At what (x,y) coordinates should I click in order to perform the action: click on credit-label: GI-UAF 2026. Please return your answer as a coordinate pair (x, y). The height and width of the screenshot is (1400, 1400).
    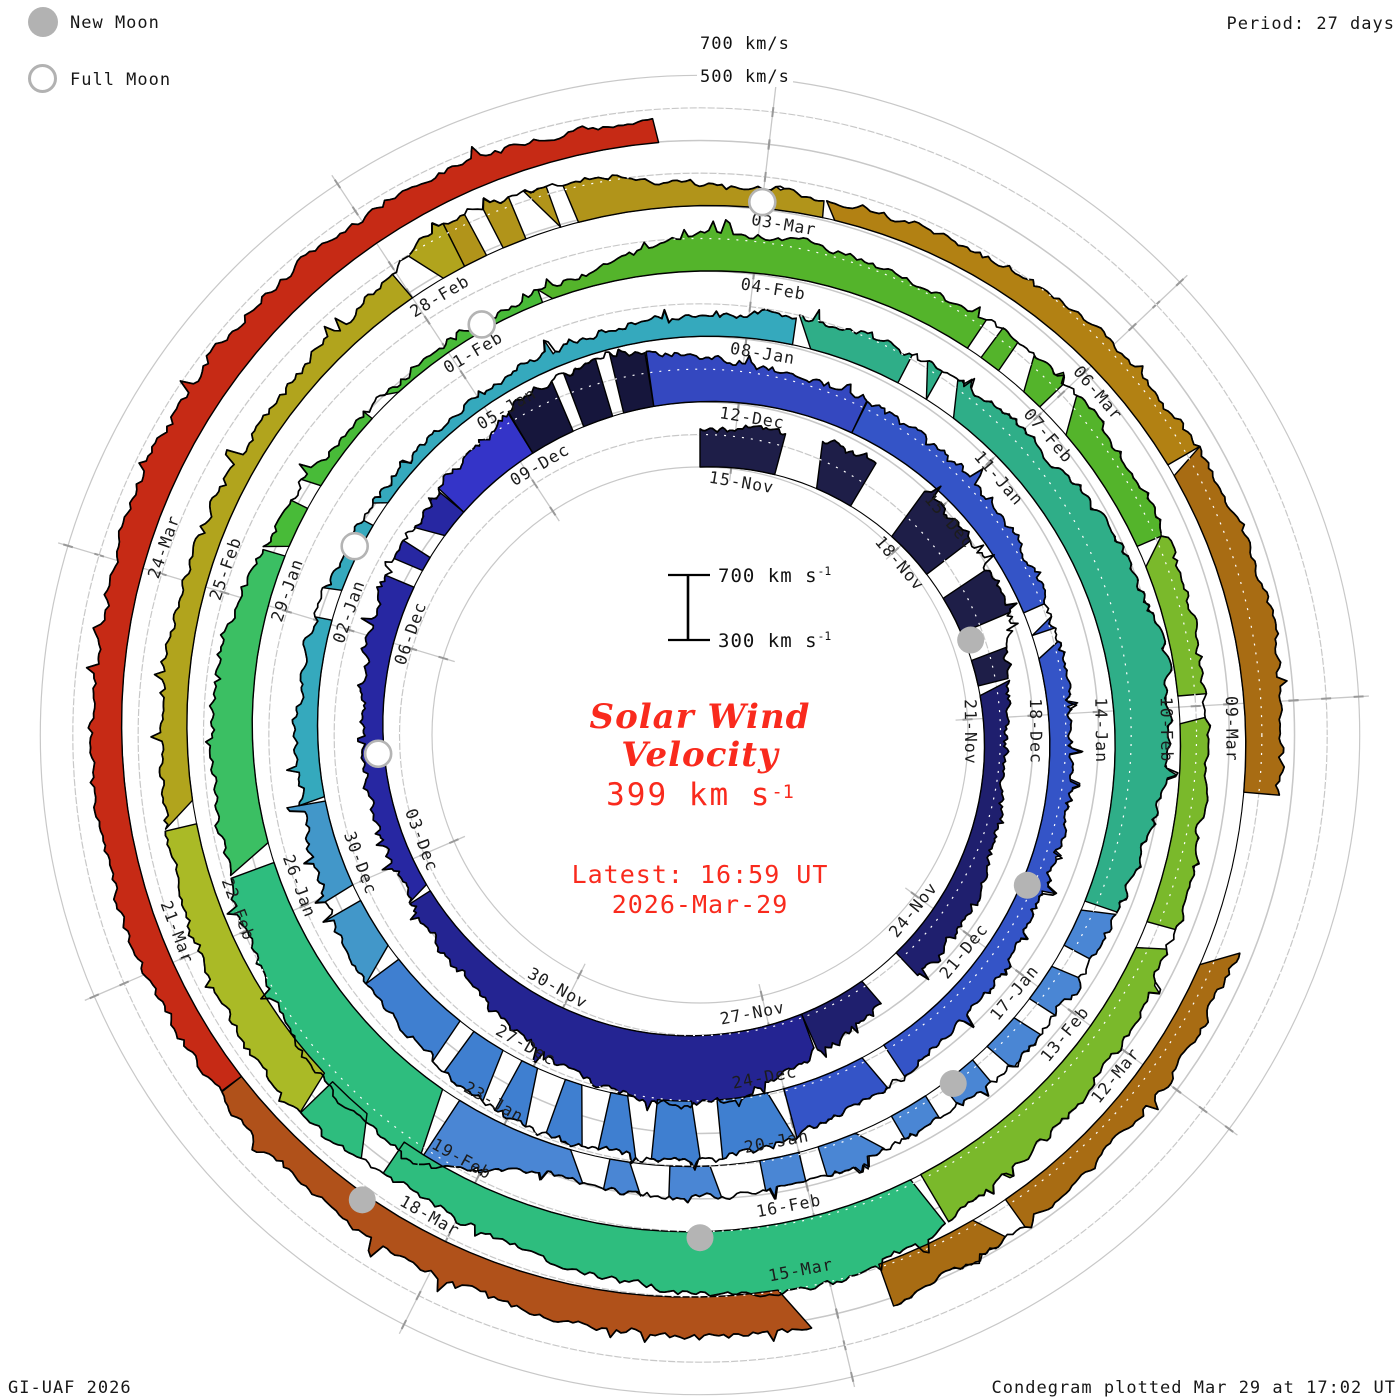
    Looking at the image, I should click on (70, 1388).